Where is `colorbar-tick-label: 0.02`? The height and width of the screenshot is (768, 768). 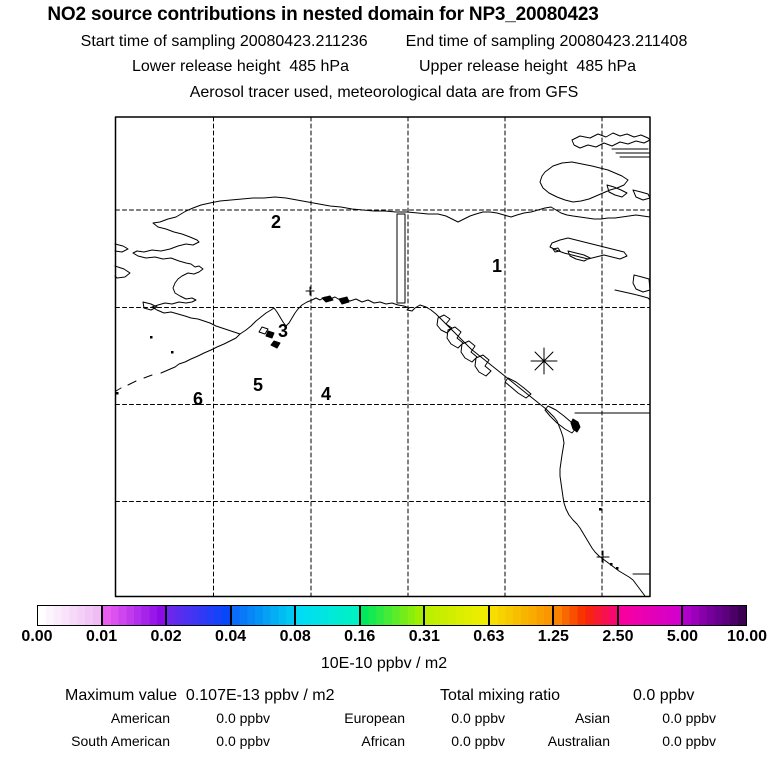
colorbar-tick-label: 0.02 is located at coordinates (166, 636).